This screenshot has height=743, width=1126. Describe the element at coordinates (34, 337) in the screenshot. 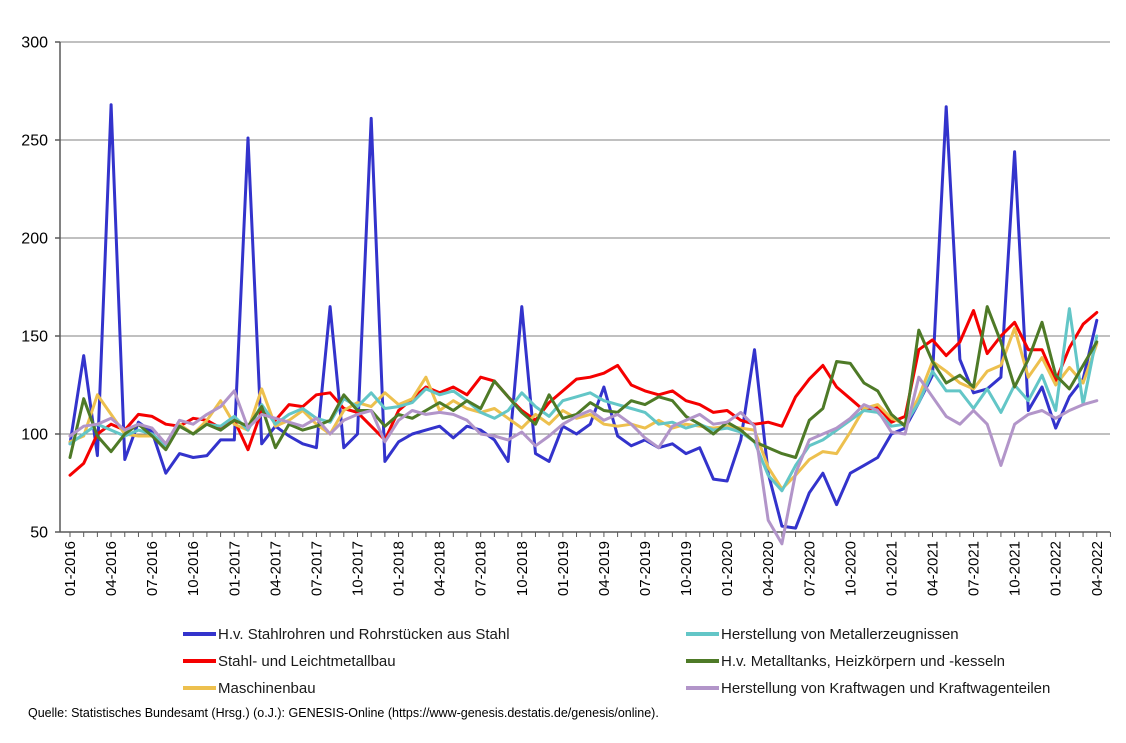

I see `y-tick-label: 150` at that location.